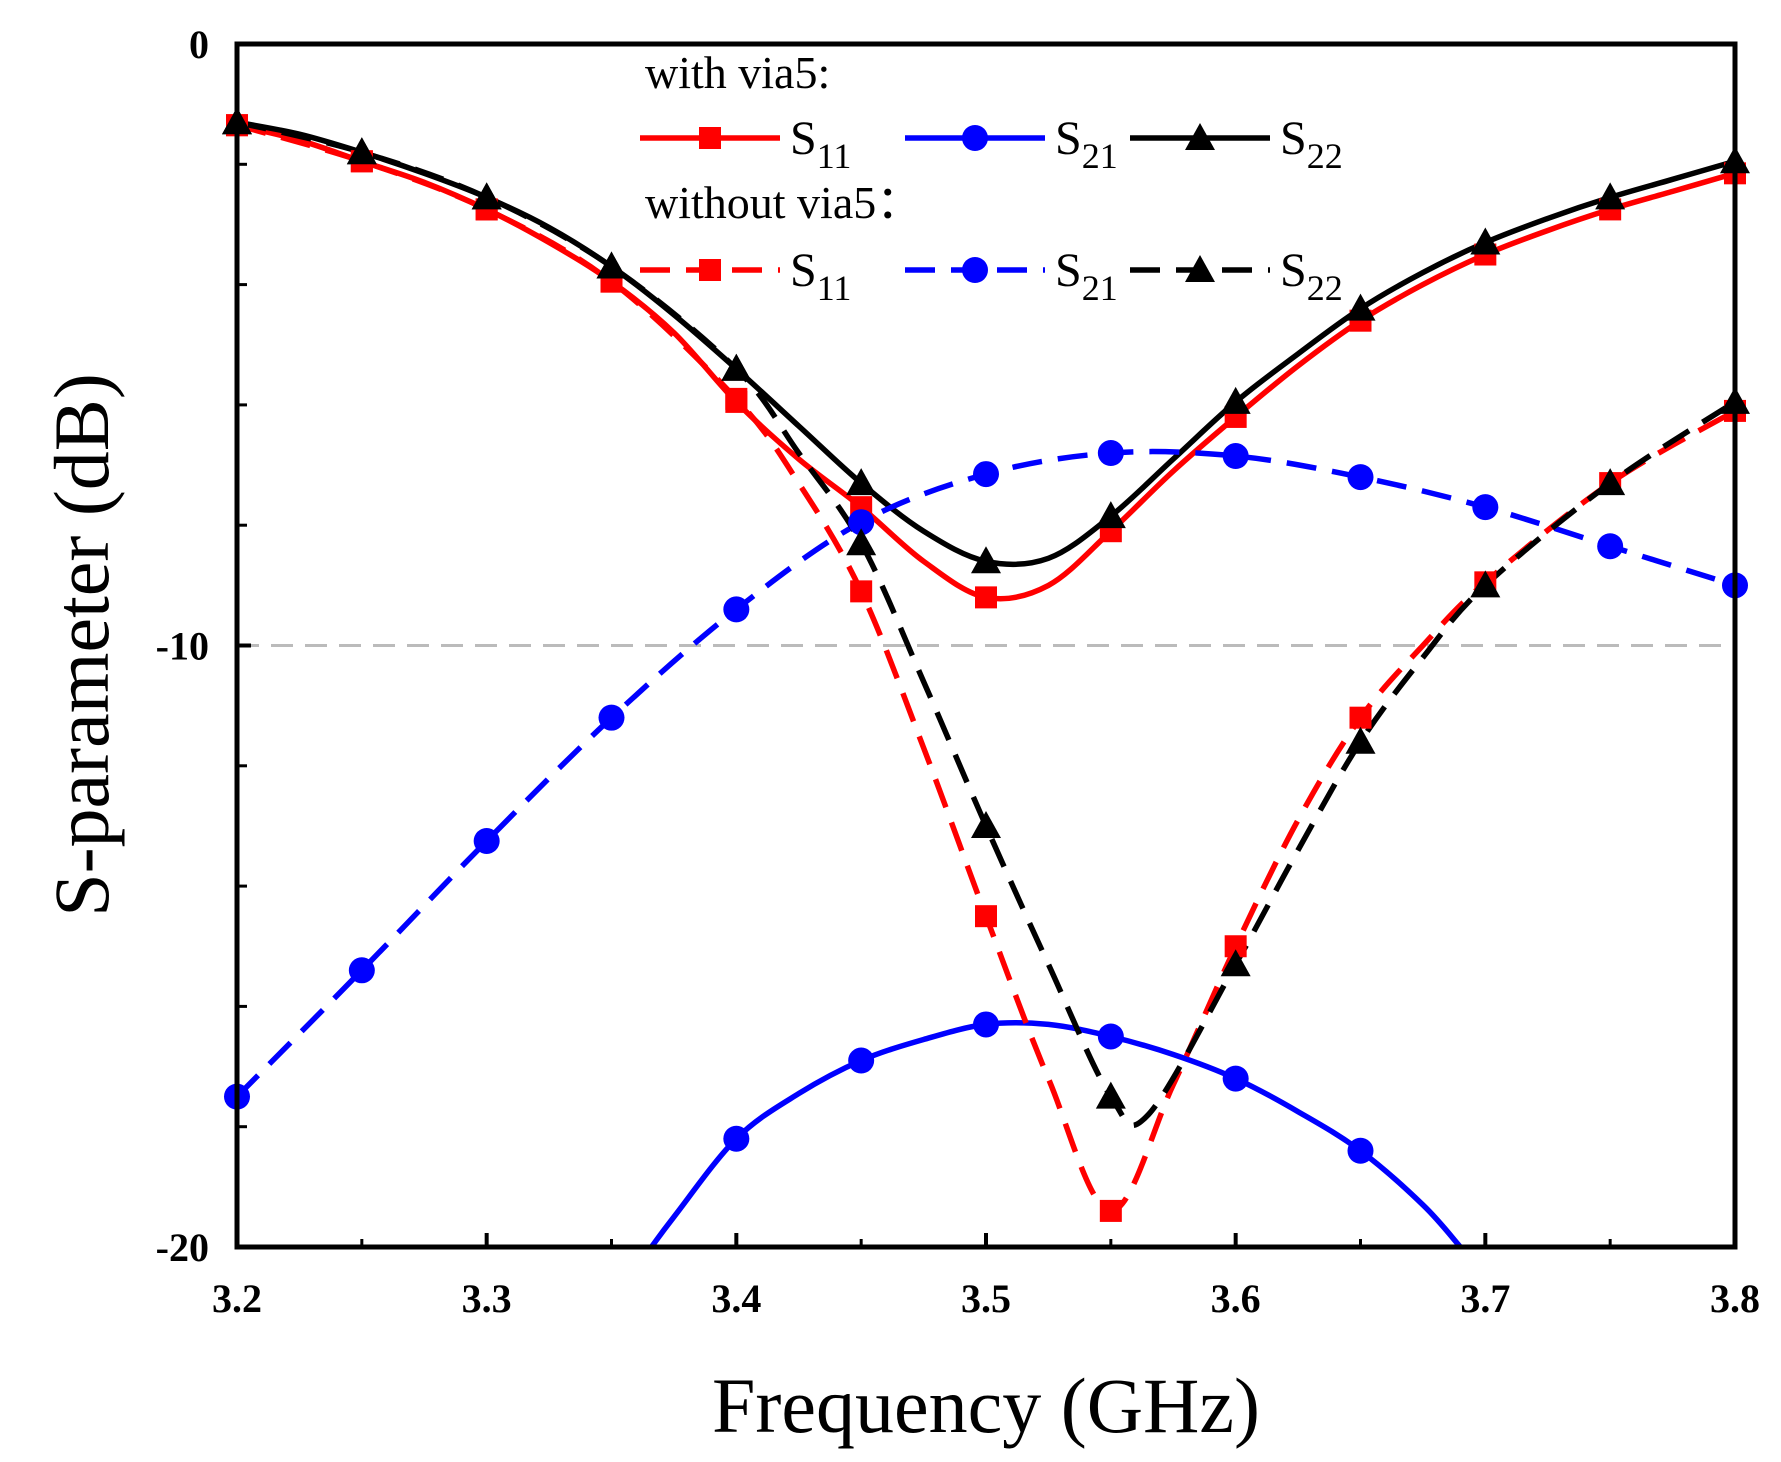  I want to click on legend-label-with_S21: S21, so click(1086, 144).